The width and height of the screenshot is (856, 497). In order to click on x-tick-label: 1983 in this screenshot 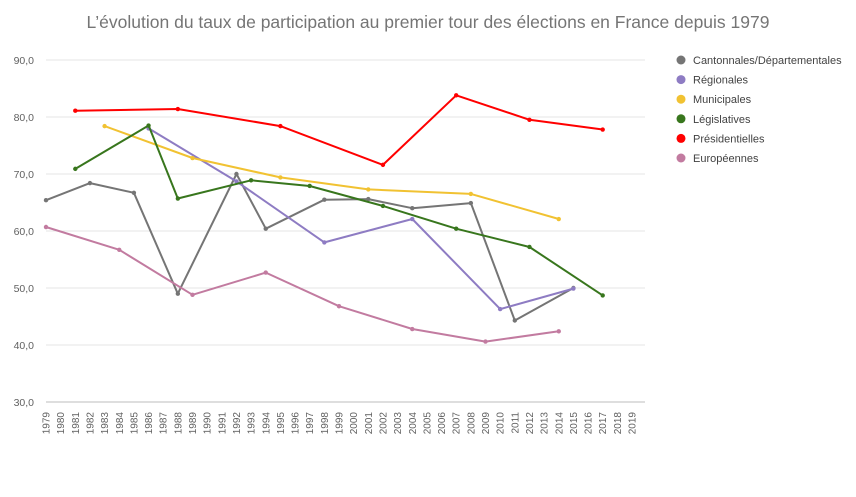, I will do `click(105, 423)`.